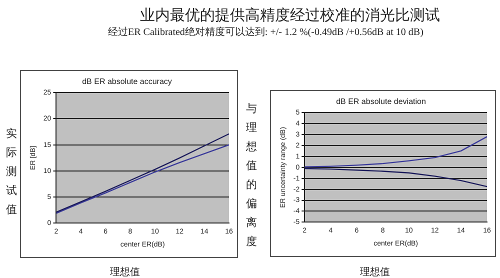  I want to click on chart-title: dB ER absolute deviation, so click(381, 101).